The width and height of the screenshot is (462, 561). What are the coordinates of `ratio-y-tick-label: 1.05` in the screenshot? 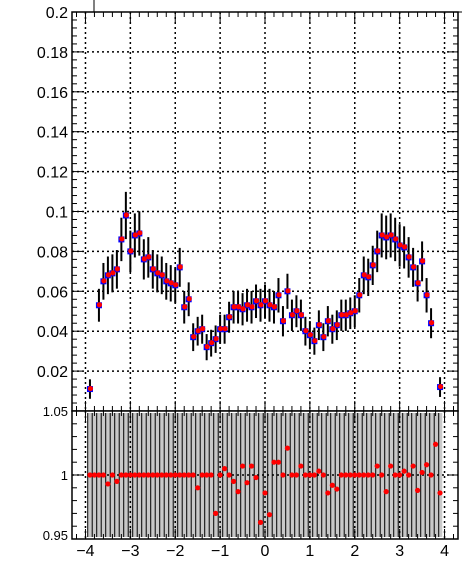 It's located at (55, 411).